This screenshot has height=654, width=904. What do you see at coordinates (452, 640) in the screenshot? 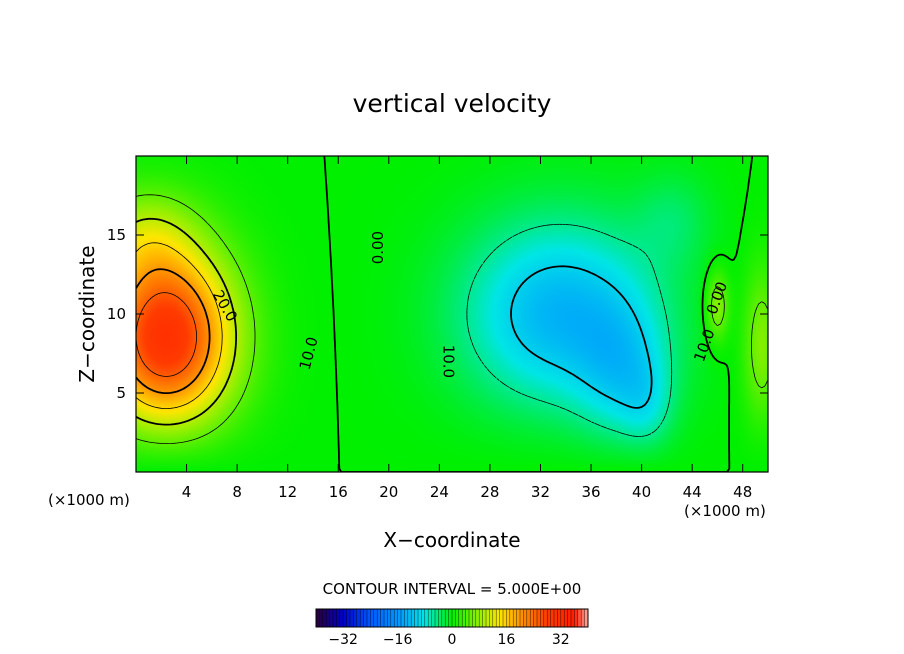
I see `colorbar-tick-label: 0` at bounding box center [452, 640].